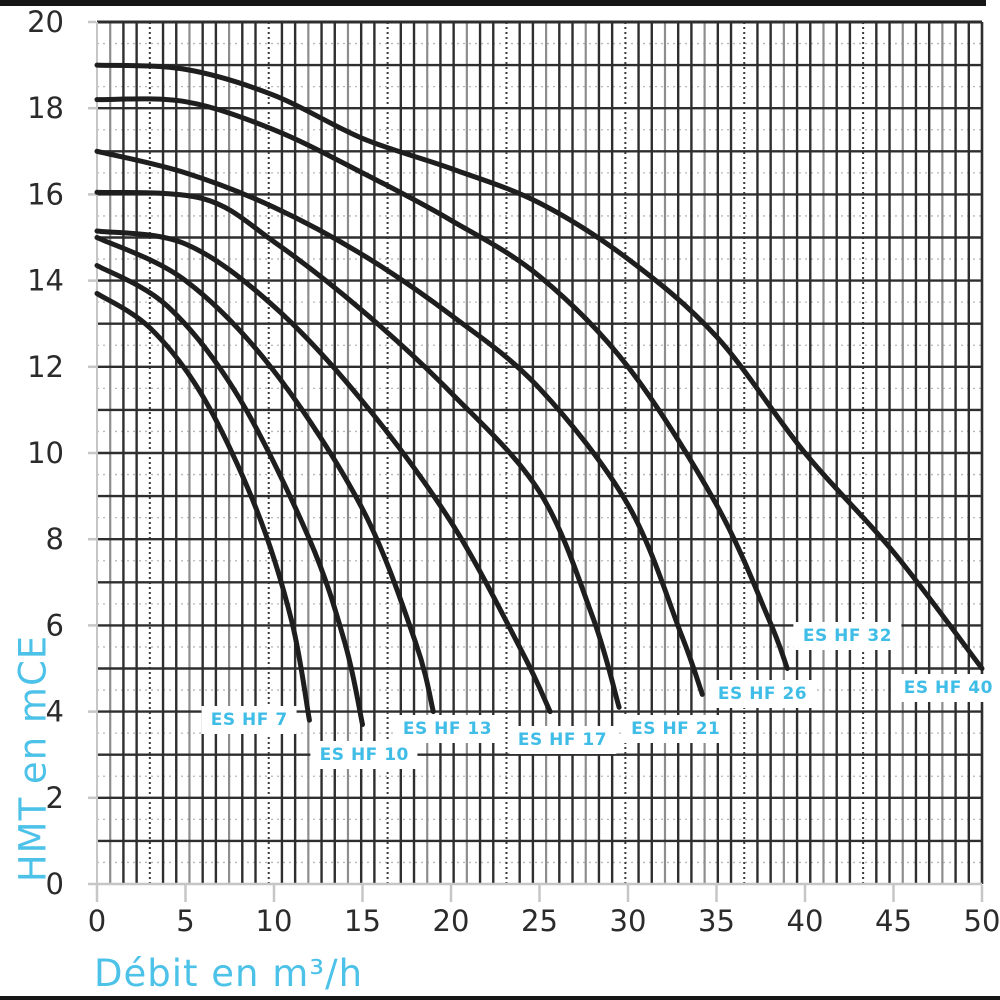 The width and height of the screenshot is (1000, 1000). What do you see at coordinates (45, 22) in the screenshot?
I see `y-tick-label: 20` at bounding box center [45, 22].